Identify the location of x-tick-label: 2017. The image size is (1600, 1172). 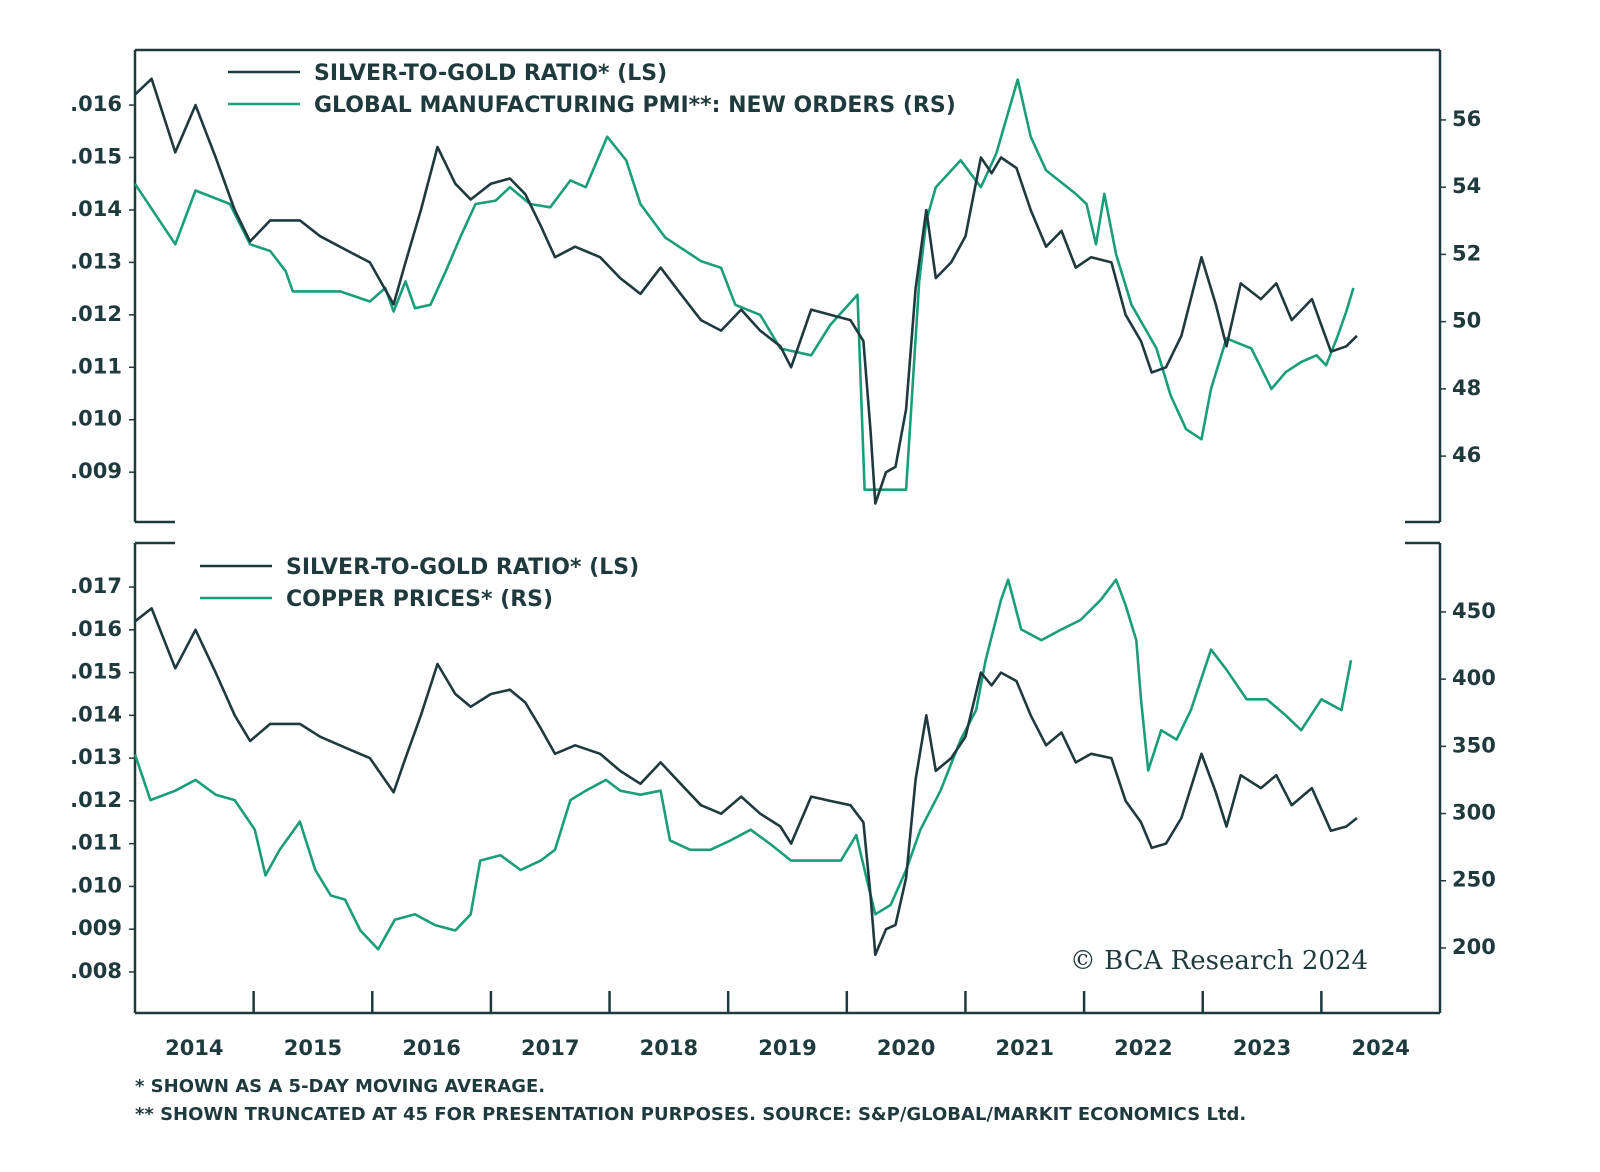
(550, 1048).